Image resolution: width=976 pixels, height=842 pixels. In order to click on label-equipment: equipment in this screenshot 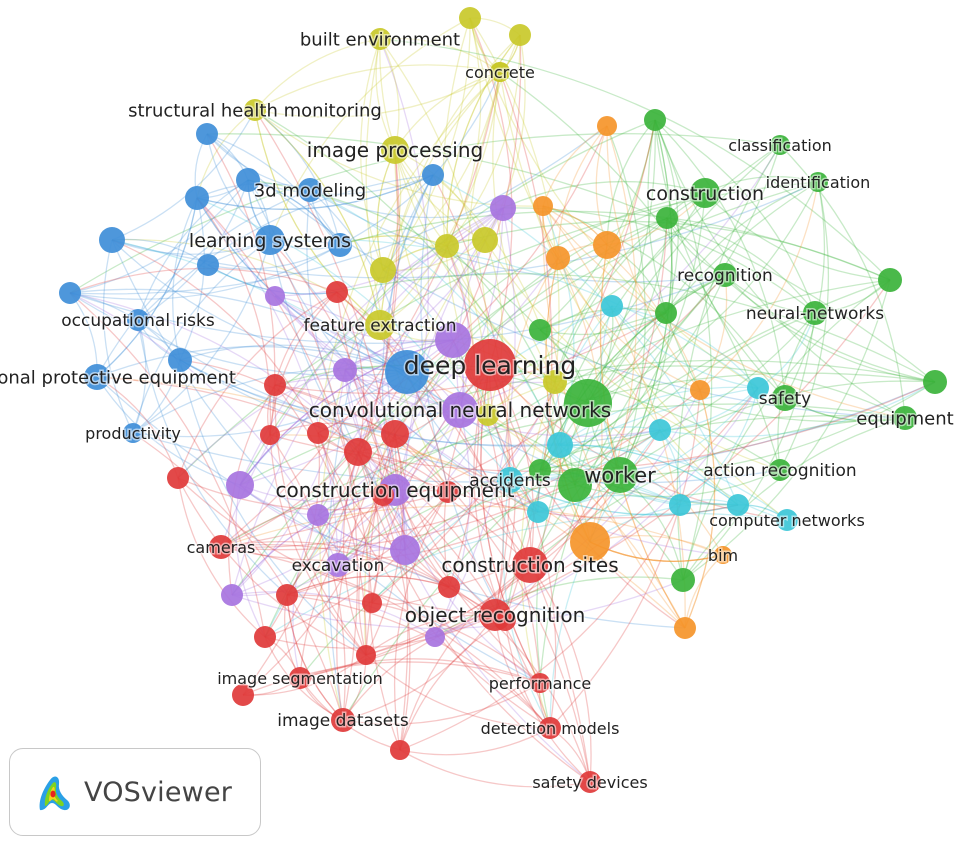, I will do `click(905, 419)`.